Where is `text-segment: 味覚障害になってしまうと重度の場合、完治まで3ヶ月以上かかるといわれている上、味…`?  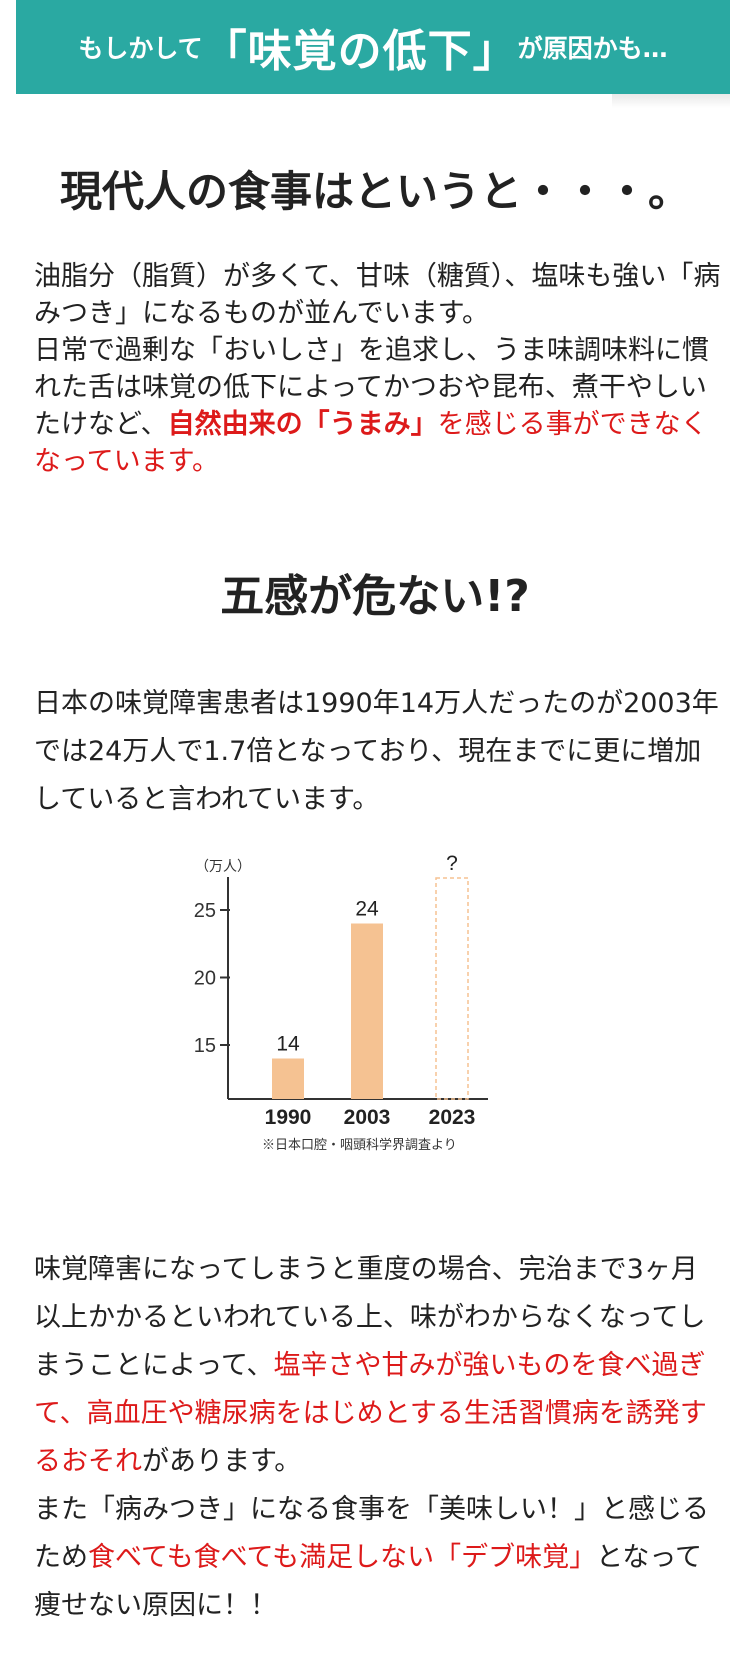 text-segment: 味覚障害になってしまうと重度の場合、完治まで3ヶ月以上かかるといわれている上、味… is located at coordinates (370, 1317).